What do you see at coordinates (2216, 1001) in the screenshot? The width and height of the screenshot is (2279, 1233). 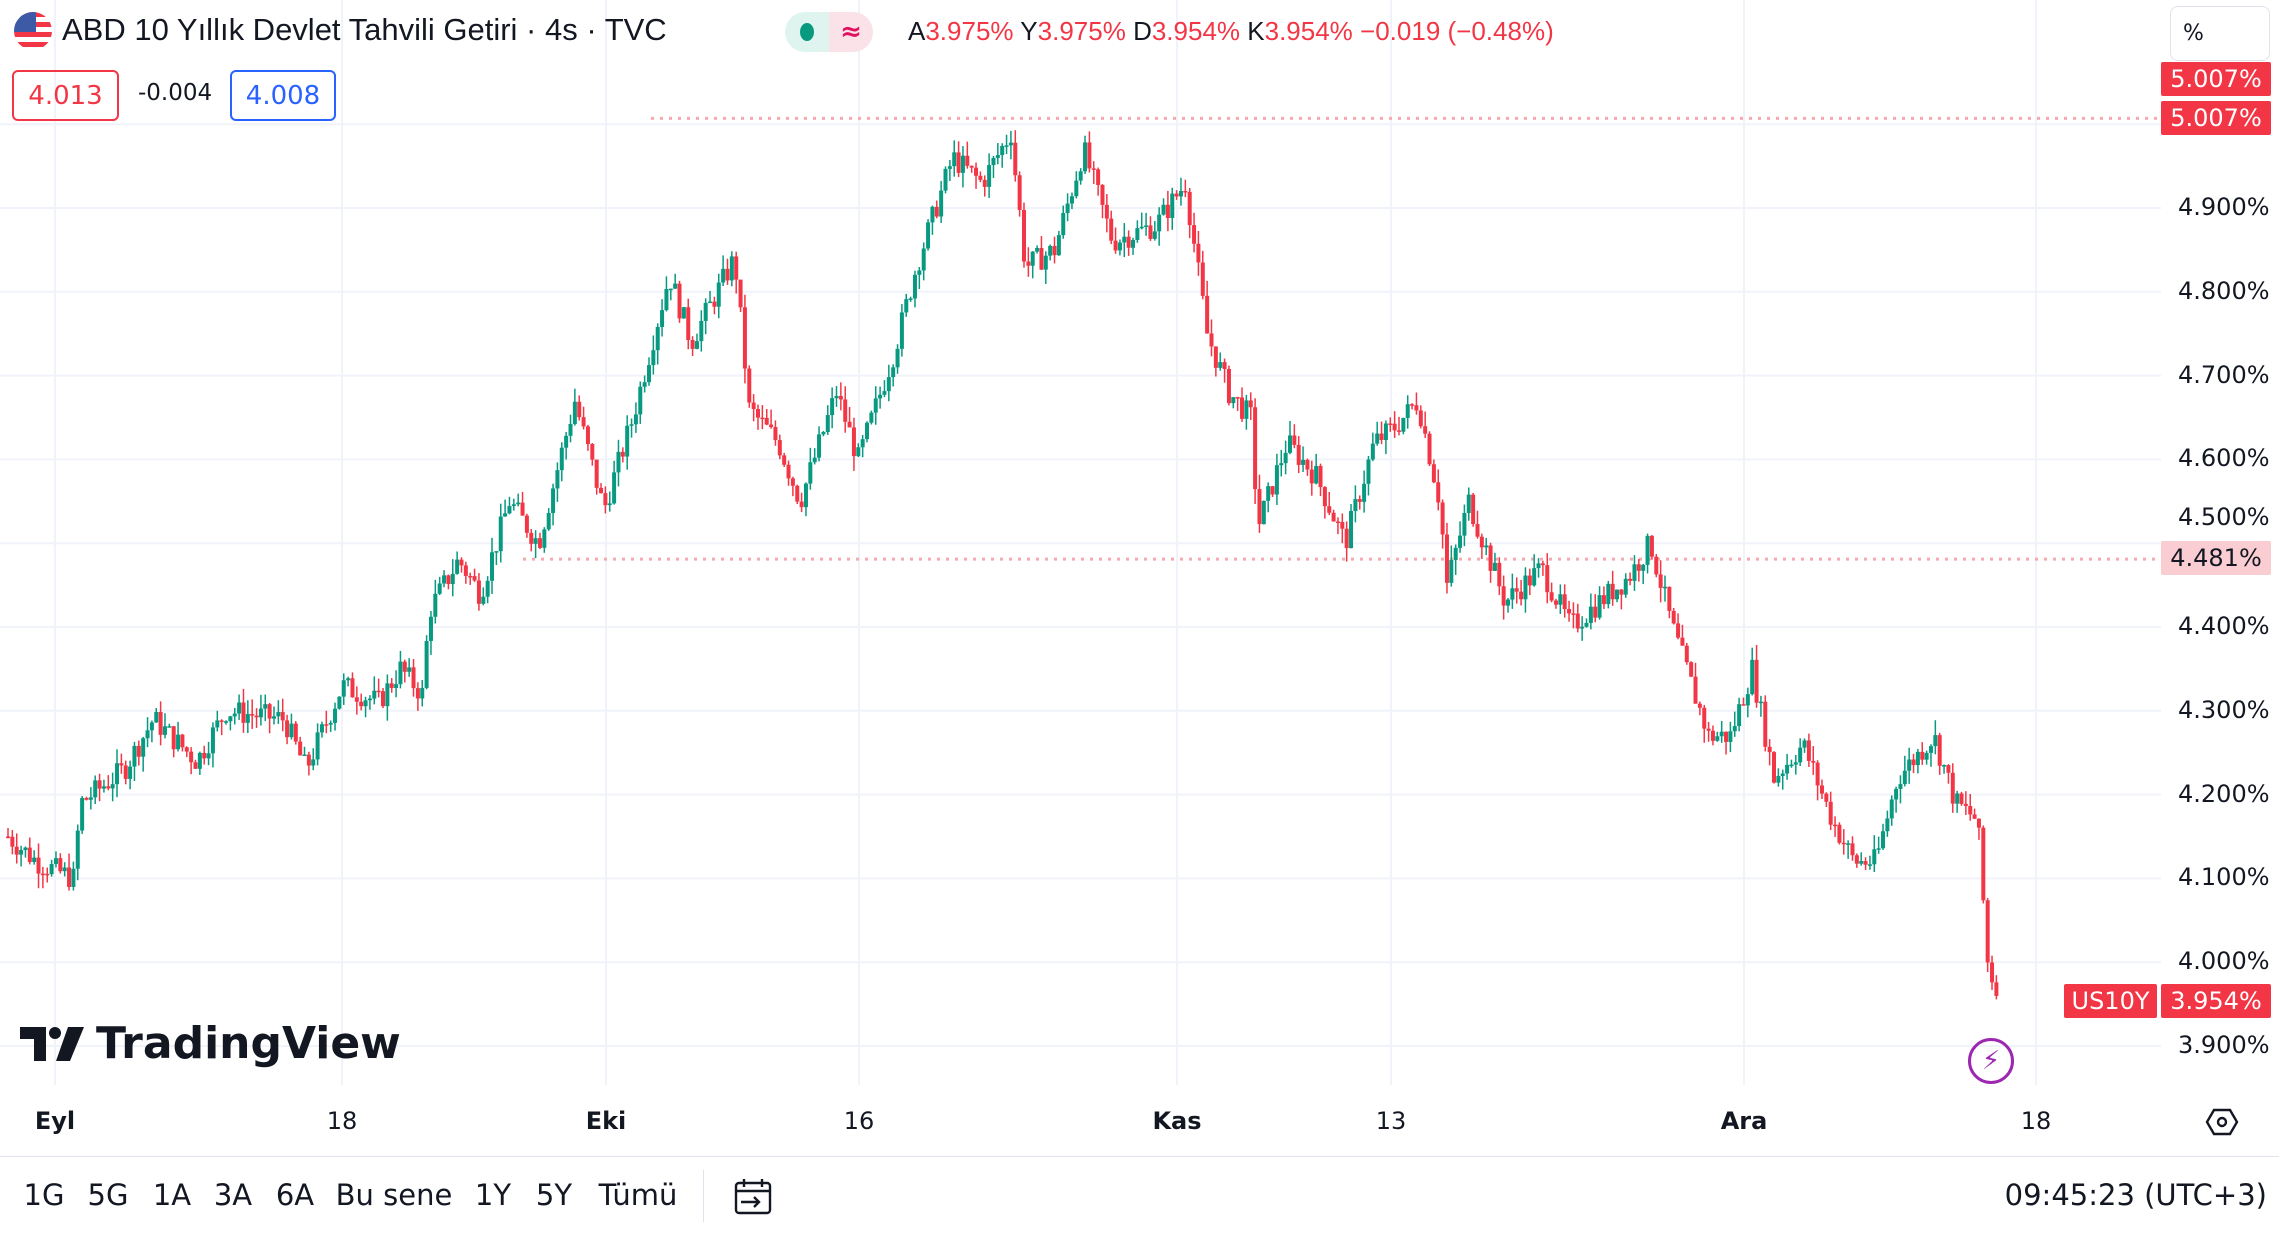 I see `last-price-label: 3.954%` at bounding box center [2216, 1001].